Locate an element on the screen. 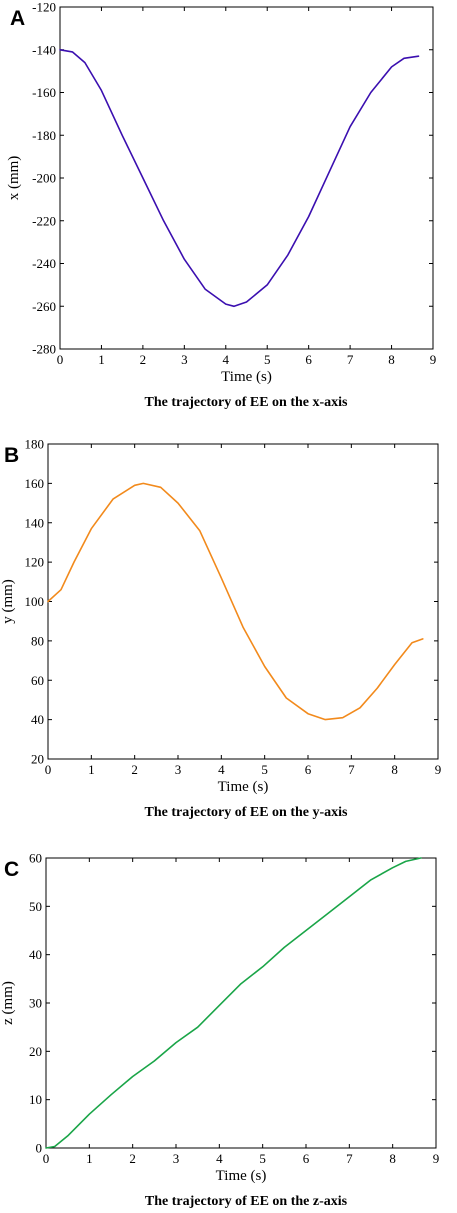  y-tick-label: -220 is located at coordinates (44, 220).